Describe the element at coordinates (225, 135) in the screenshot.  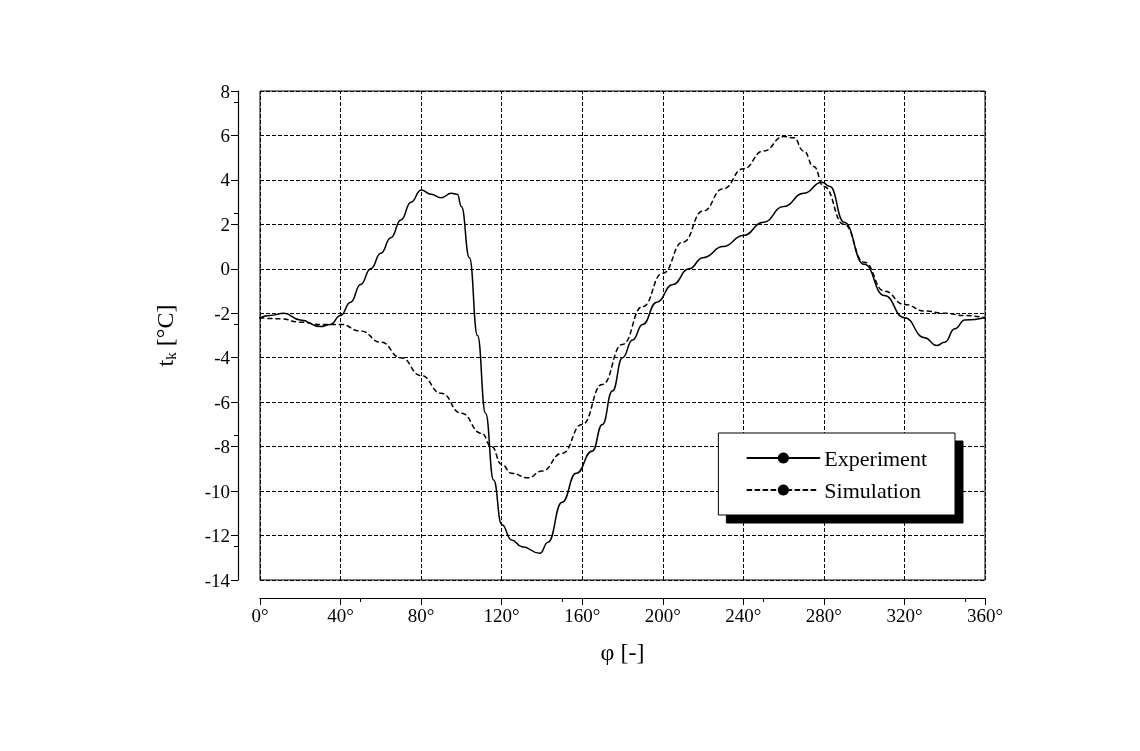
I see `y-tick-label: 6` at that location.